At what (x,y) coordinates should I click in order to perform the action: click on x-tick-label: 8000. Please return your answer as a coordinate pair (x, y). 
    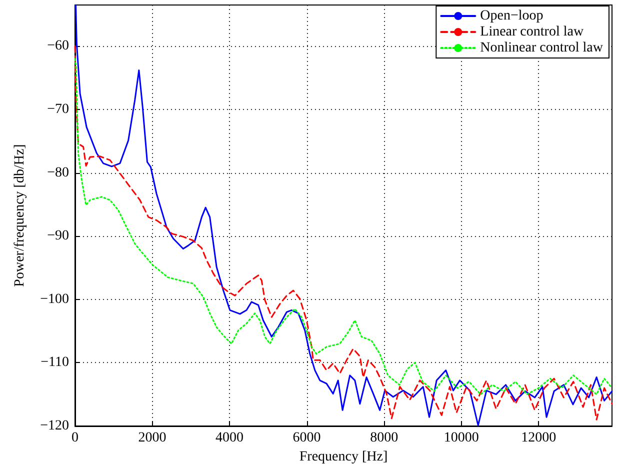
    Looking at the image, I should click on (384, 438).